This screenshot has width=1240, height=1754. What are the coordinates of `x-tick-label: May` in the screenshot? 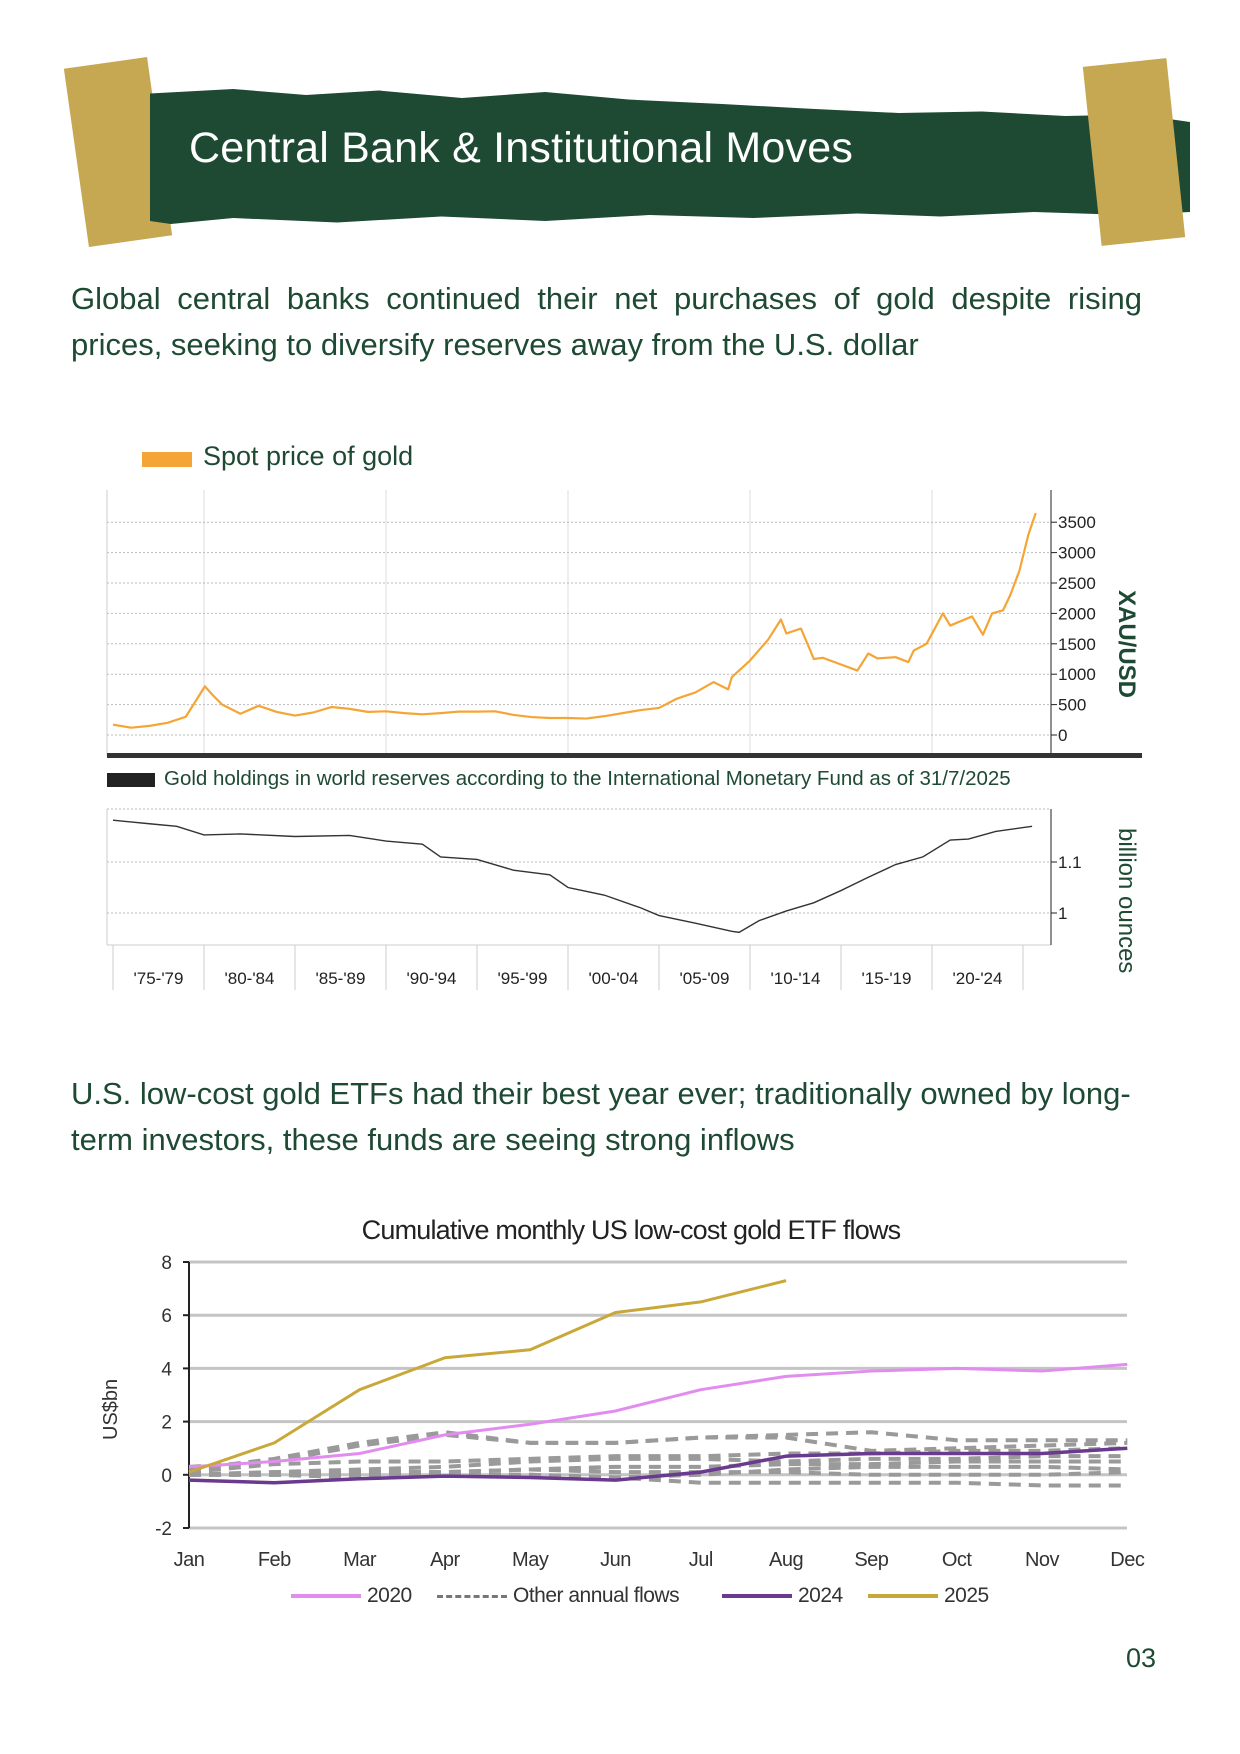 It's located at (530, 1560).